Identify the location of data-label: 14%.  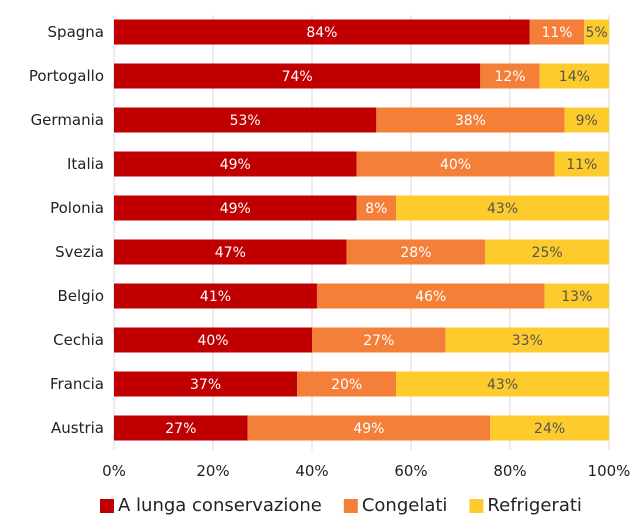
(574, 77).